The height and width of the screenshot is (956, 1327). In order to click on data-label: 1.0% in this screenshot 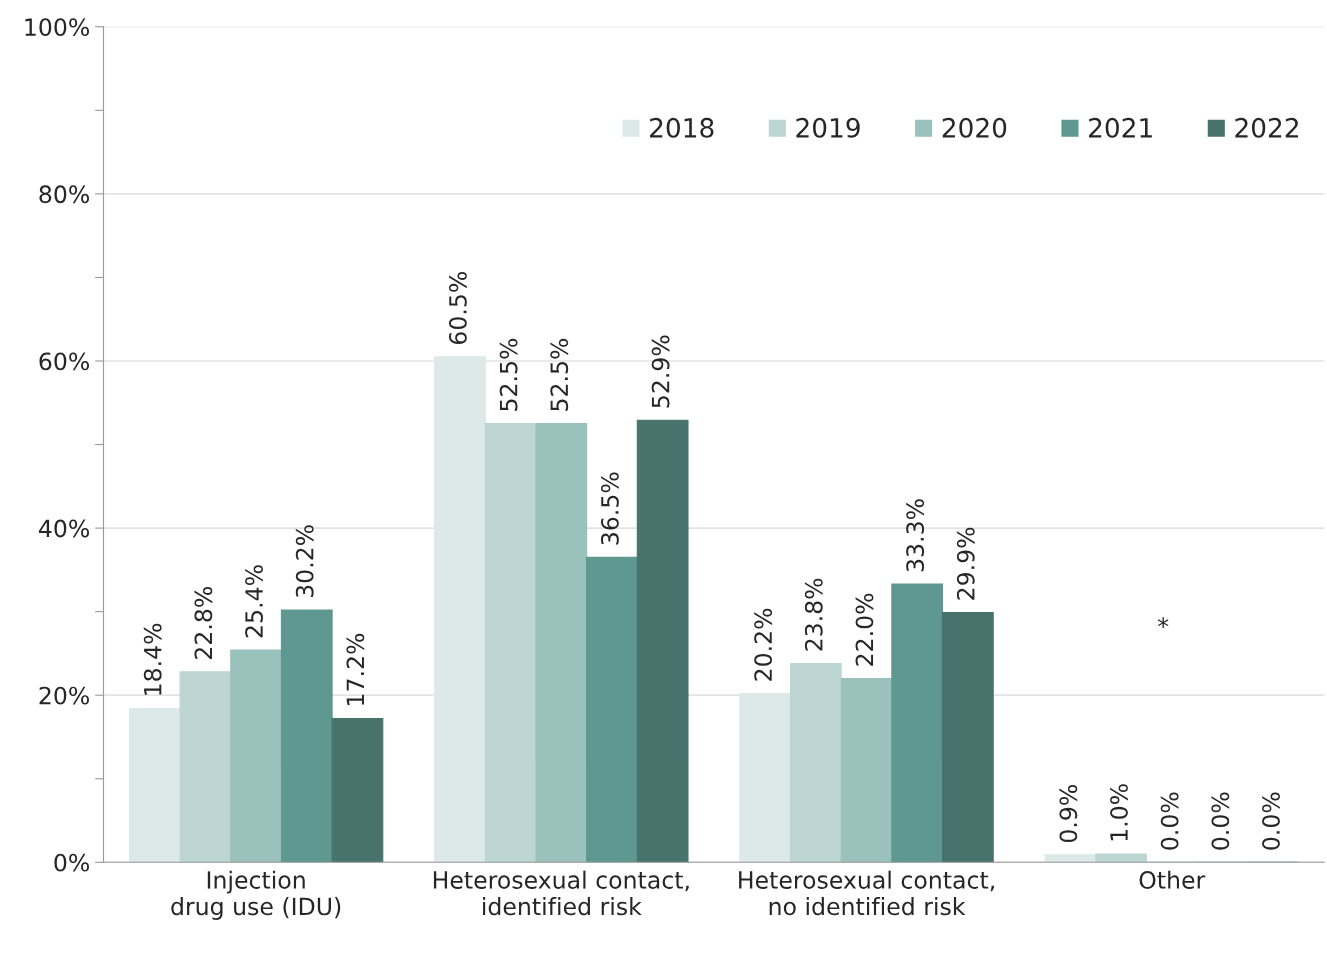, I will do `click(1119, 812)`.